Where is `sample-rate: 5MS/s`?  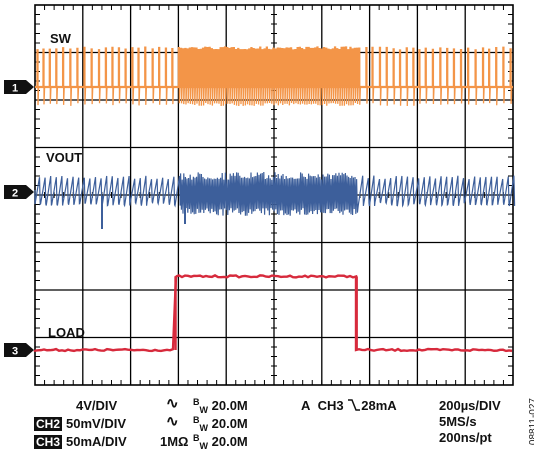
sample-rate: 5MS/s is located at coordinates (458, 421).